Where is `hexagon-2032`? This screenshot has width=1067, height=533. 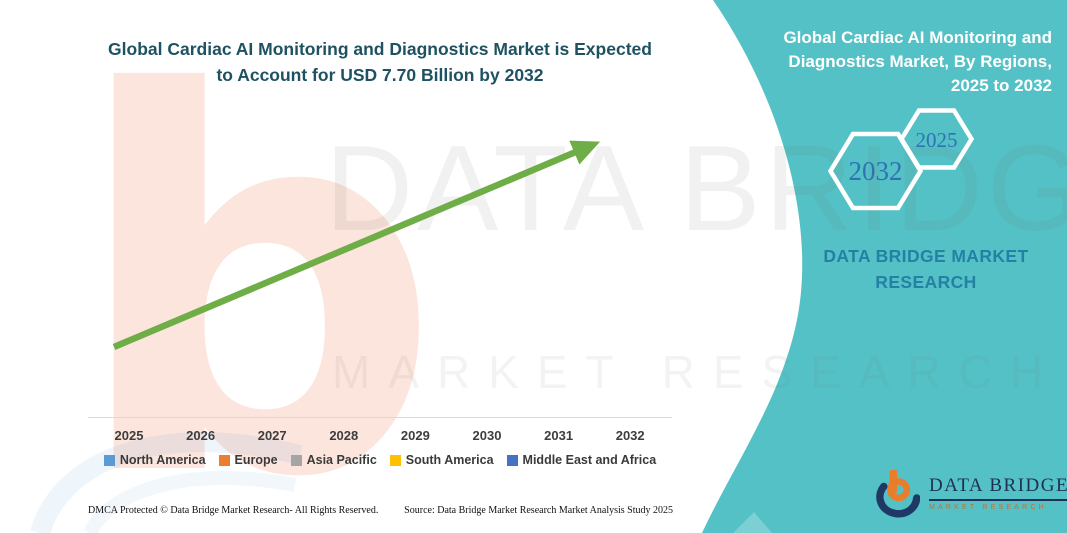
hexagon-2032 is located at coordinates (875, 171).